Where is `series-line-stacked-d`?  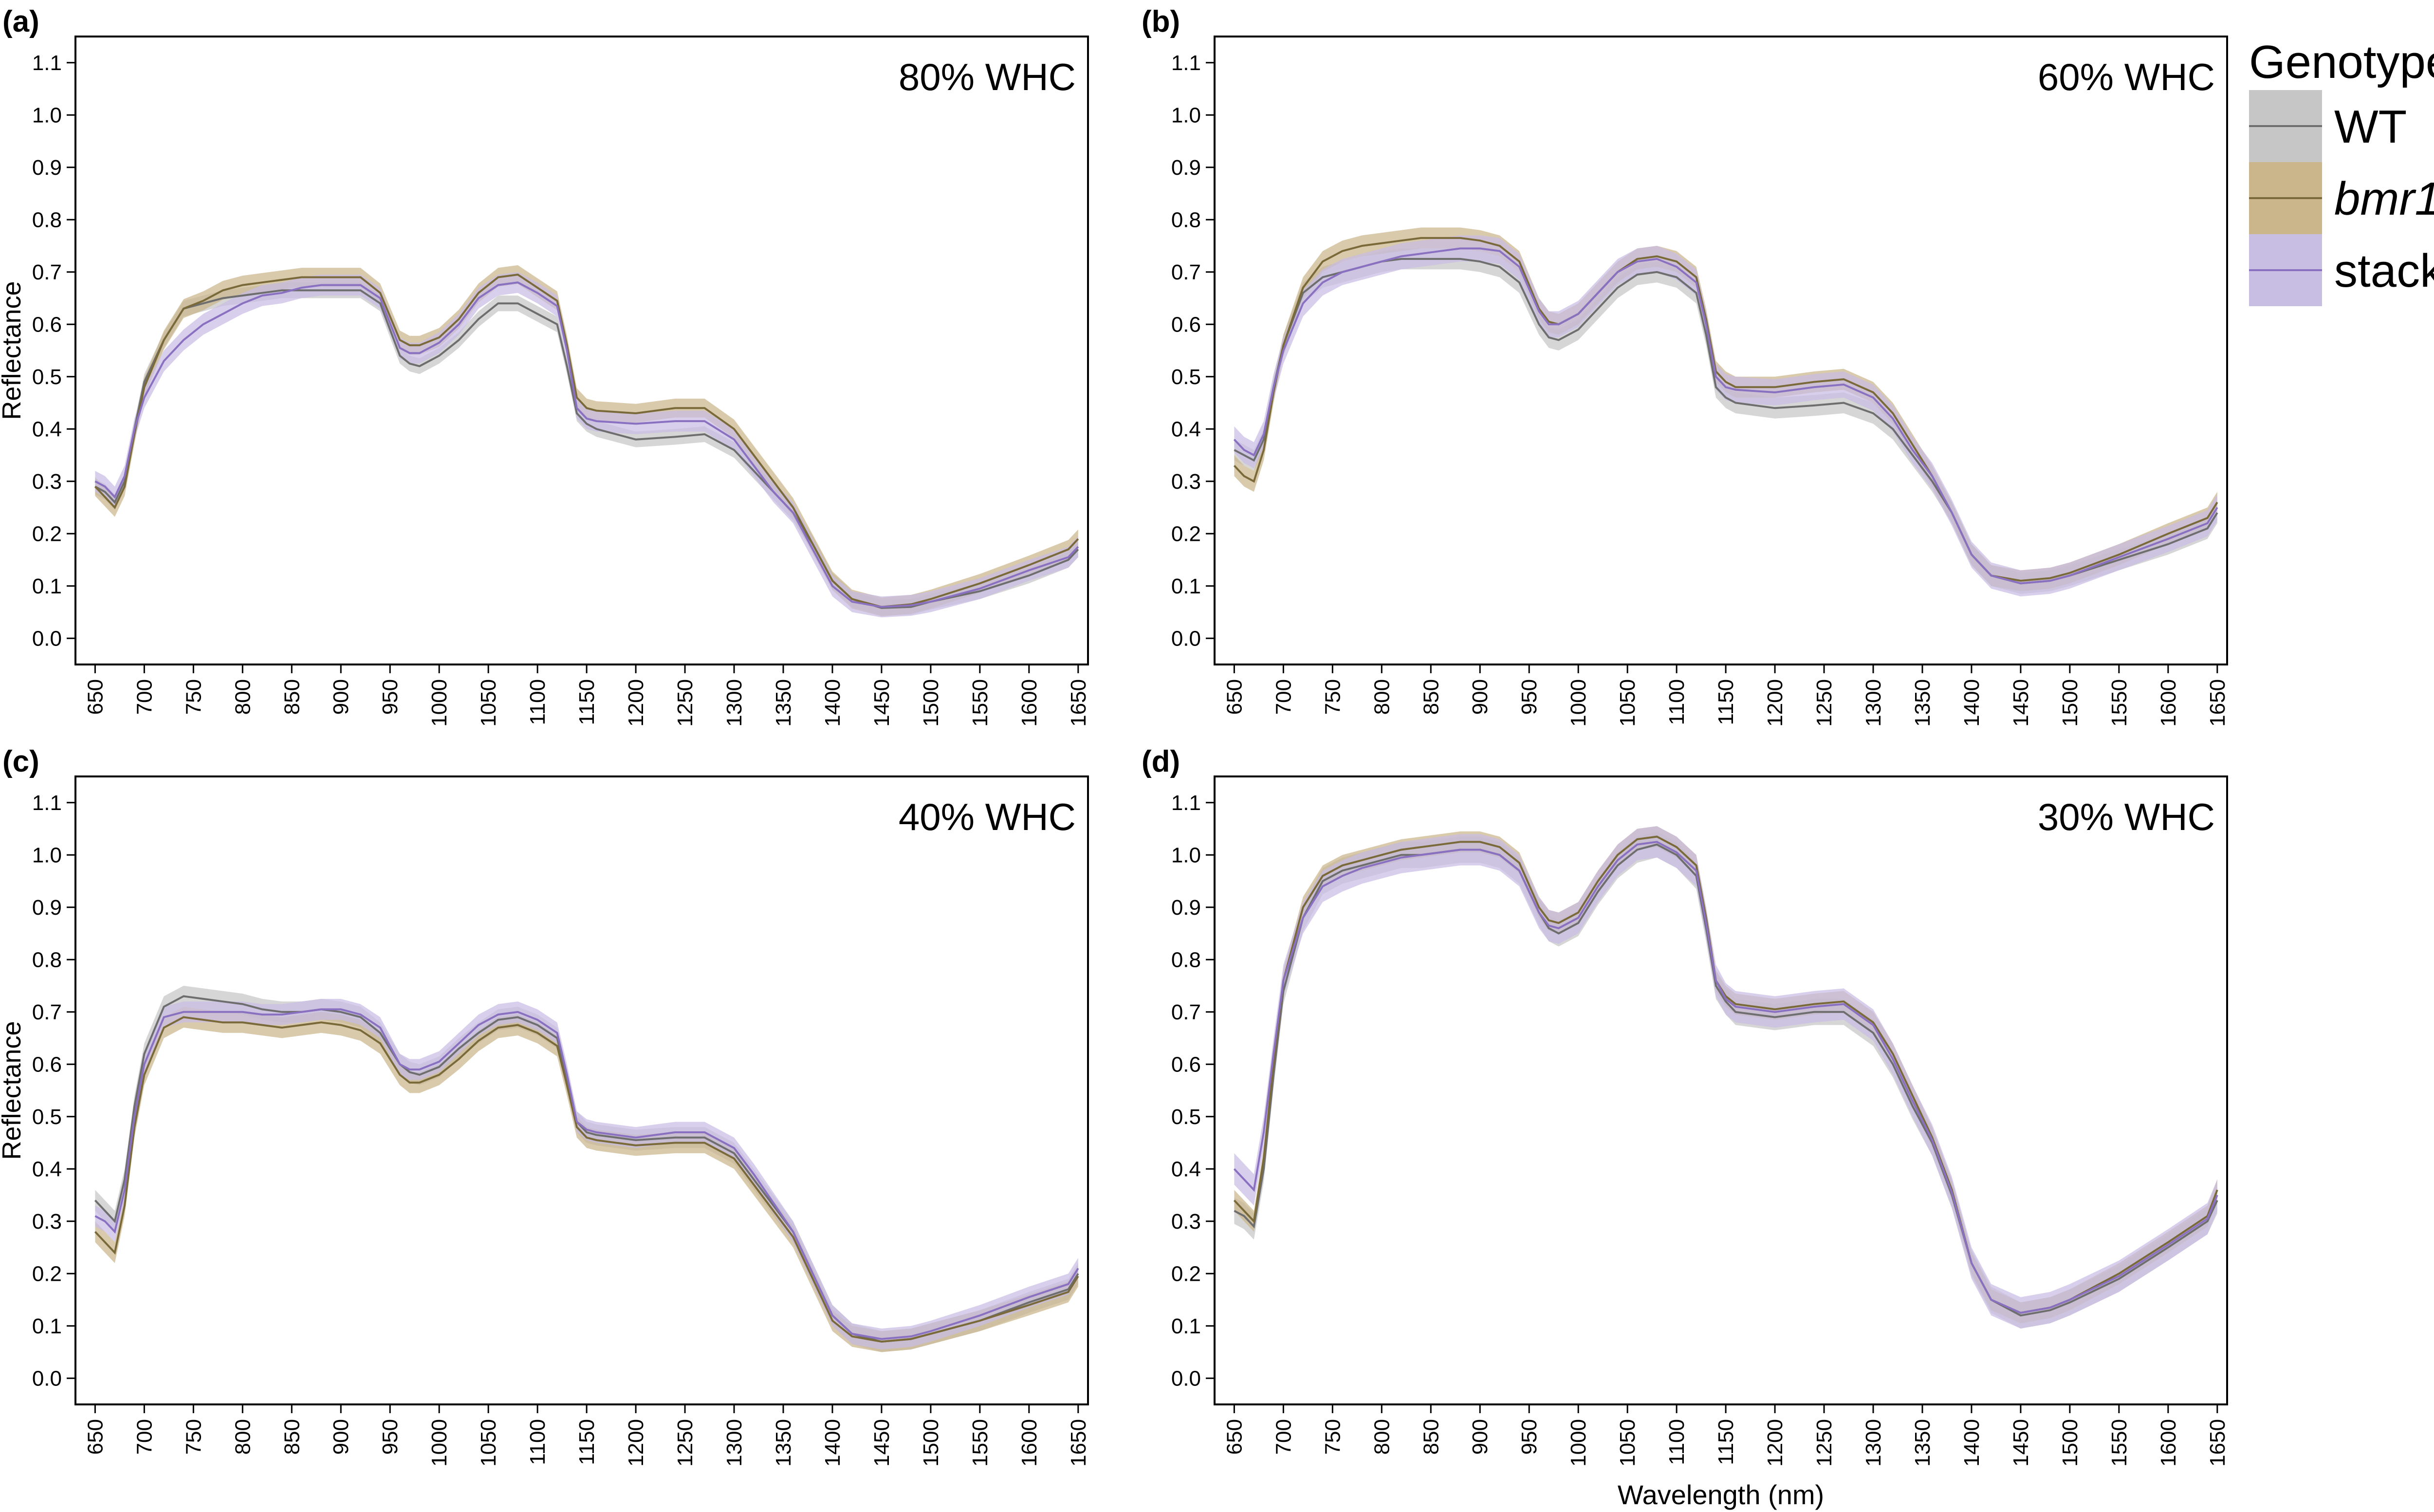 series-line-stacked-d is located at coordinates (1725, 1077).